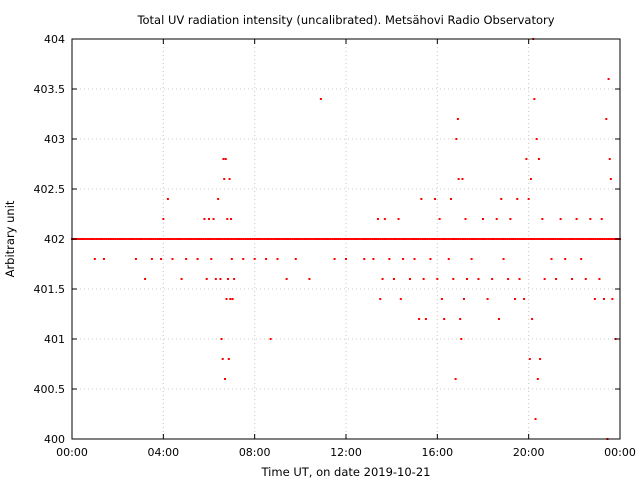 This screenshot has height=480, width=640. I want to click on x-tick-label: 16:00, so click(437, 452).